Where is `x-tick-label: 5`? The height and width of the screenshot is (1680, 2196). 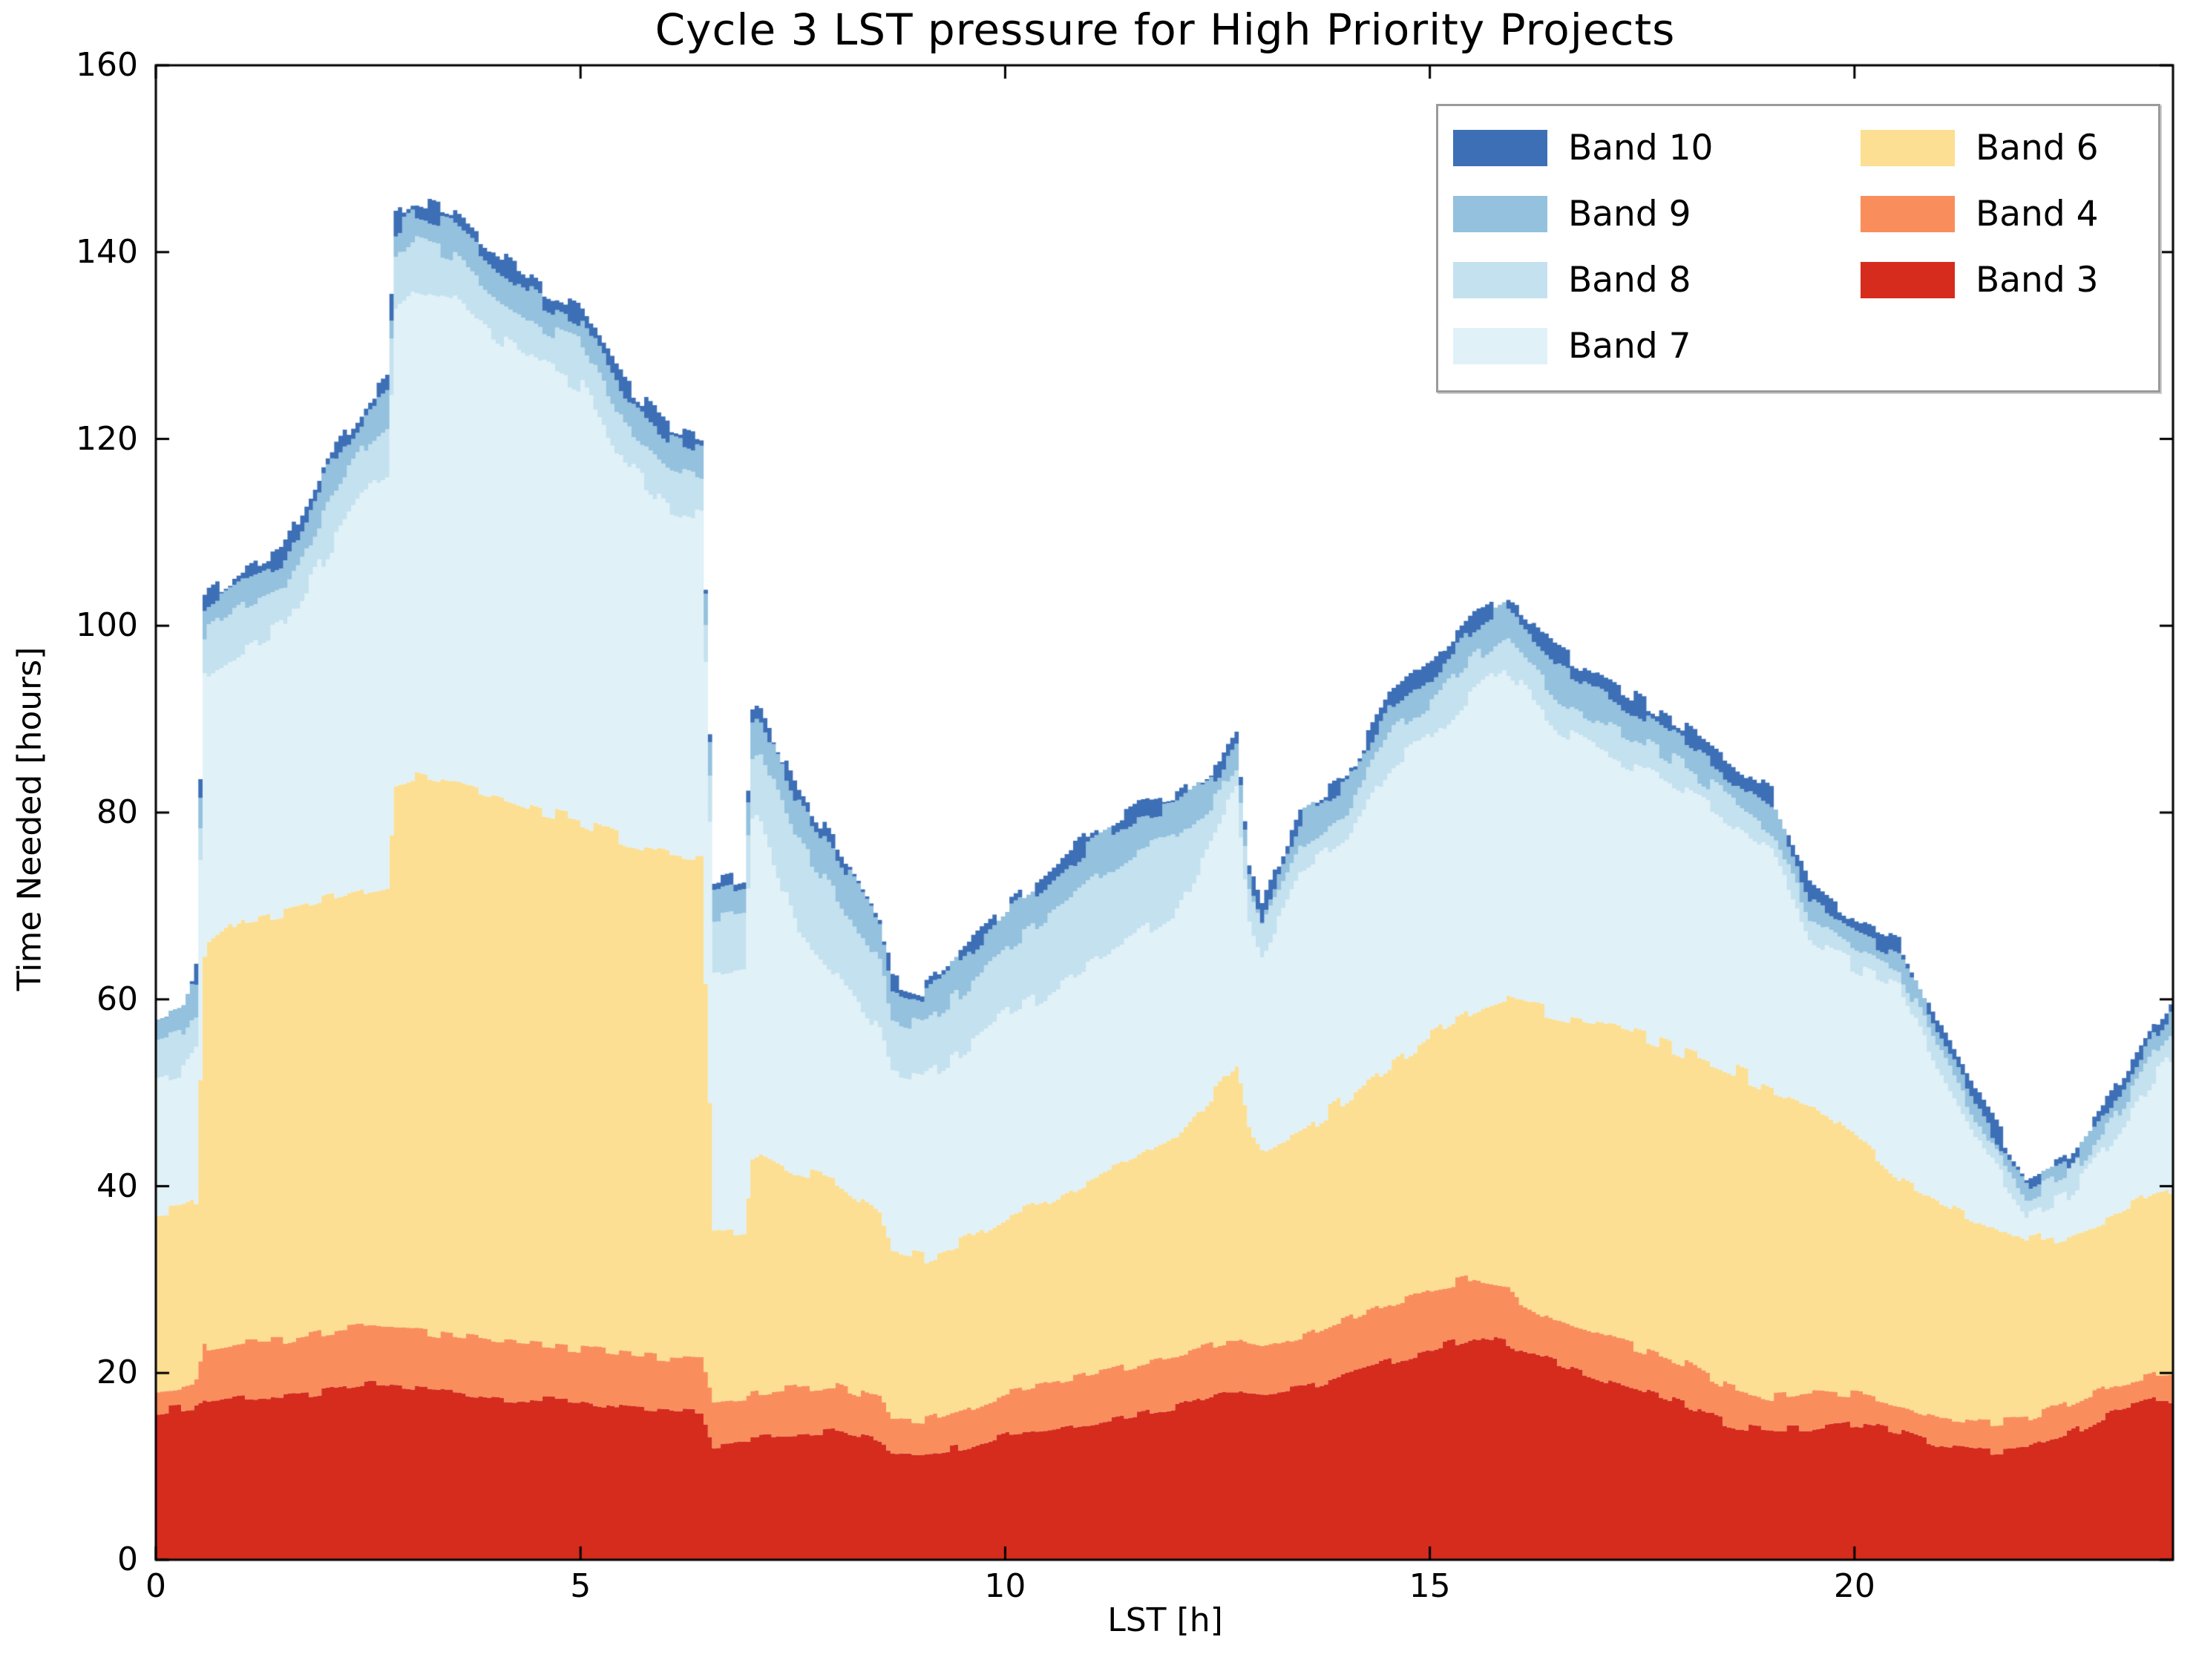
x-tick-label: 5 is located at coordinates (580, 1586).